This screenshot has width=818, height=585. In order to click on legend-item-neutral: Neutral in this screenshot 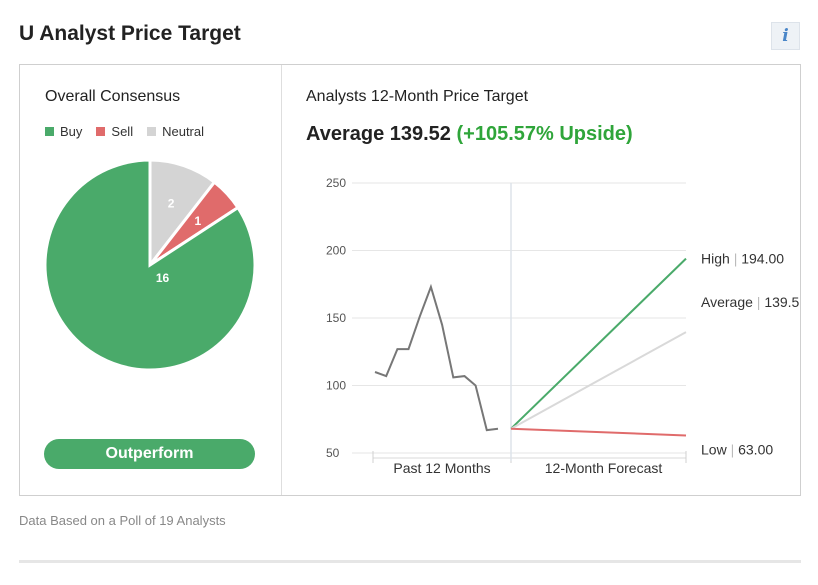, I will do `click(175, 131)`.